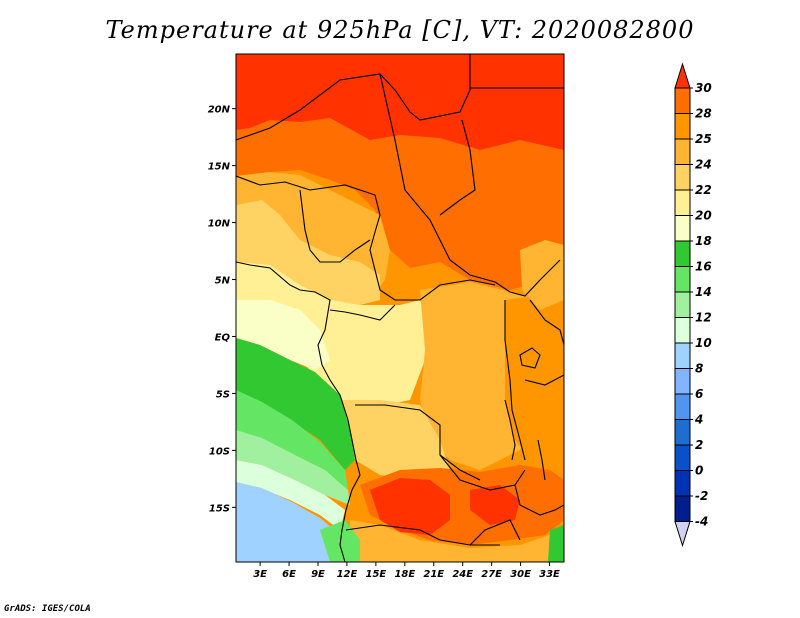  I want to click on border-chad-car, so click(450, 236).